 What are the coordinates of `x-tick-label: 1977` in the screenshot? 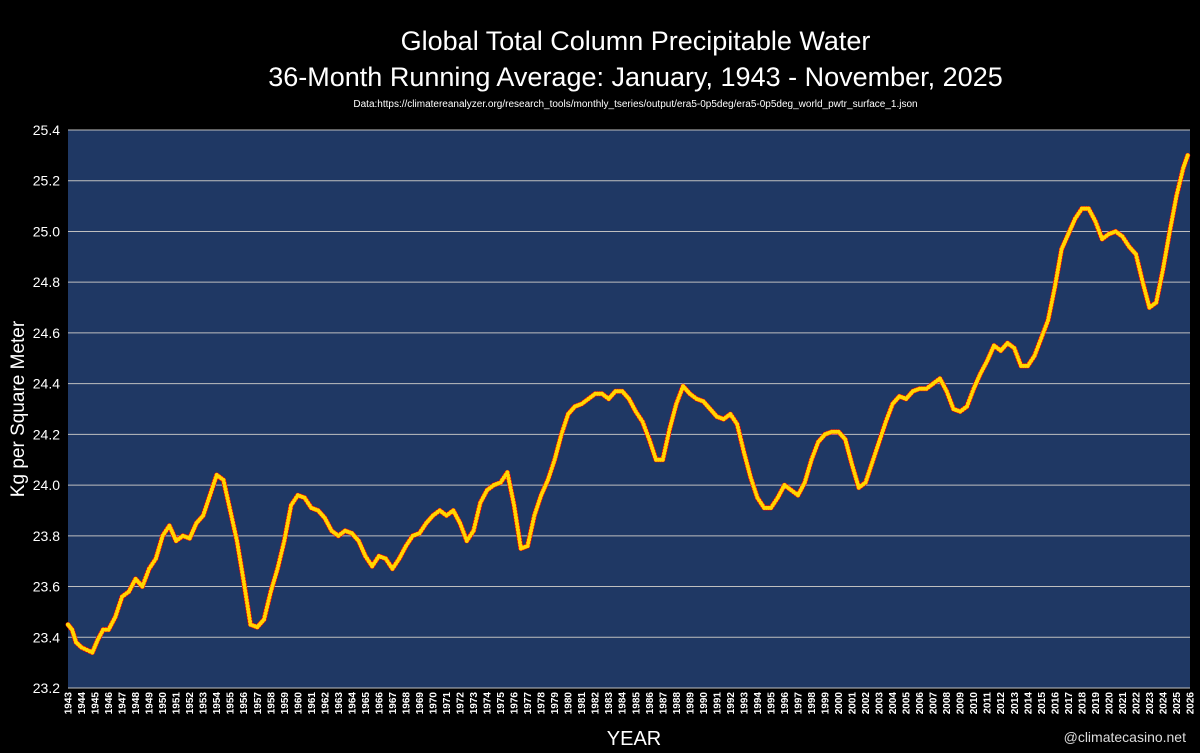 It's located at (528, 703).